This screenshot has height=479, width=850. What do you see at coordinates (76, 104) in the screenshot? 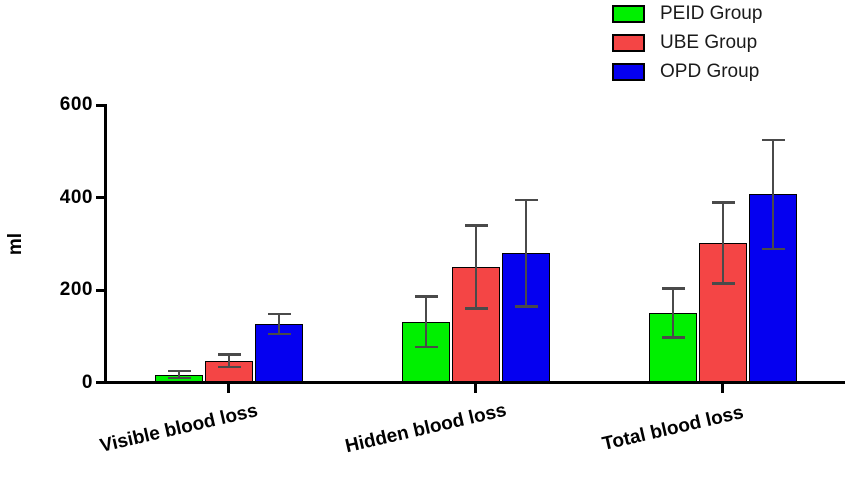
I see `y-tick-label-600: 600` at bounding box center [76, 104].